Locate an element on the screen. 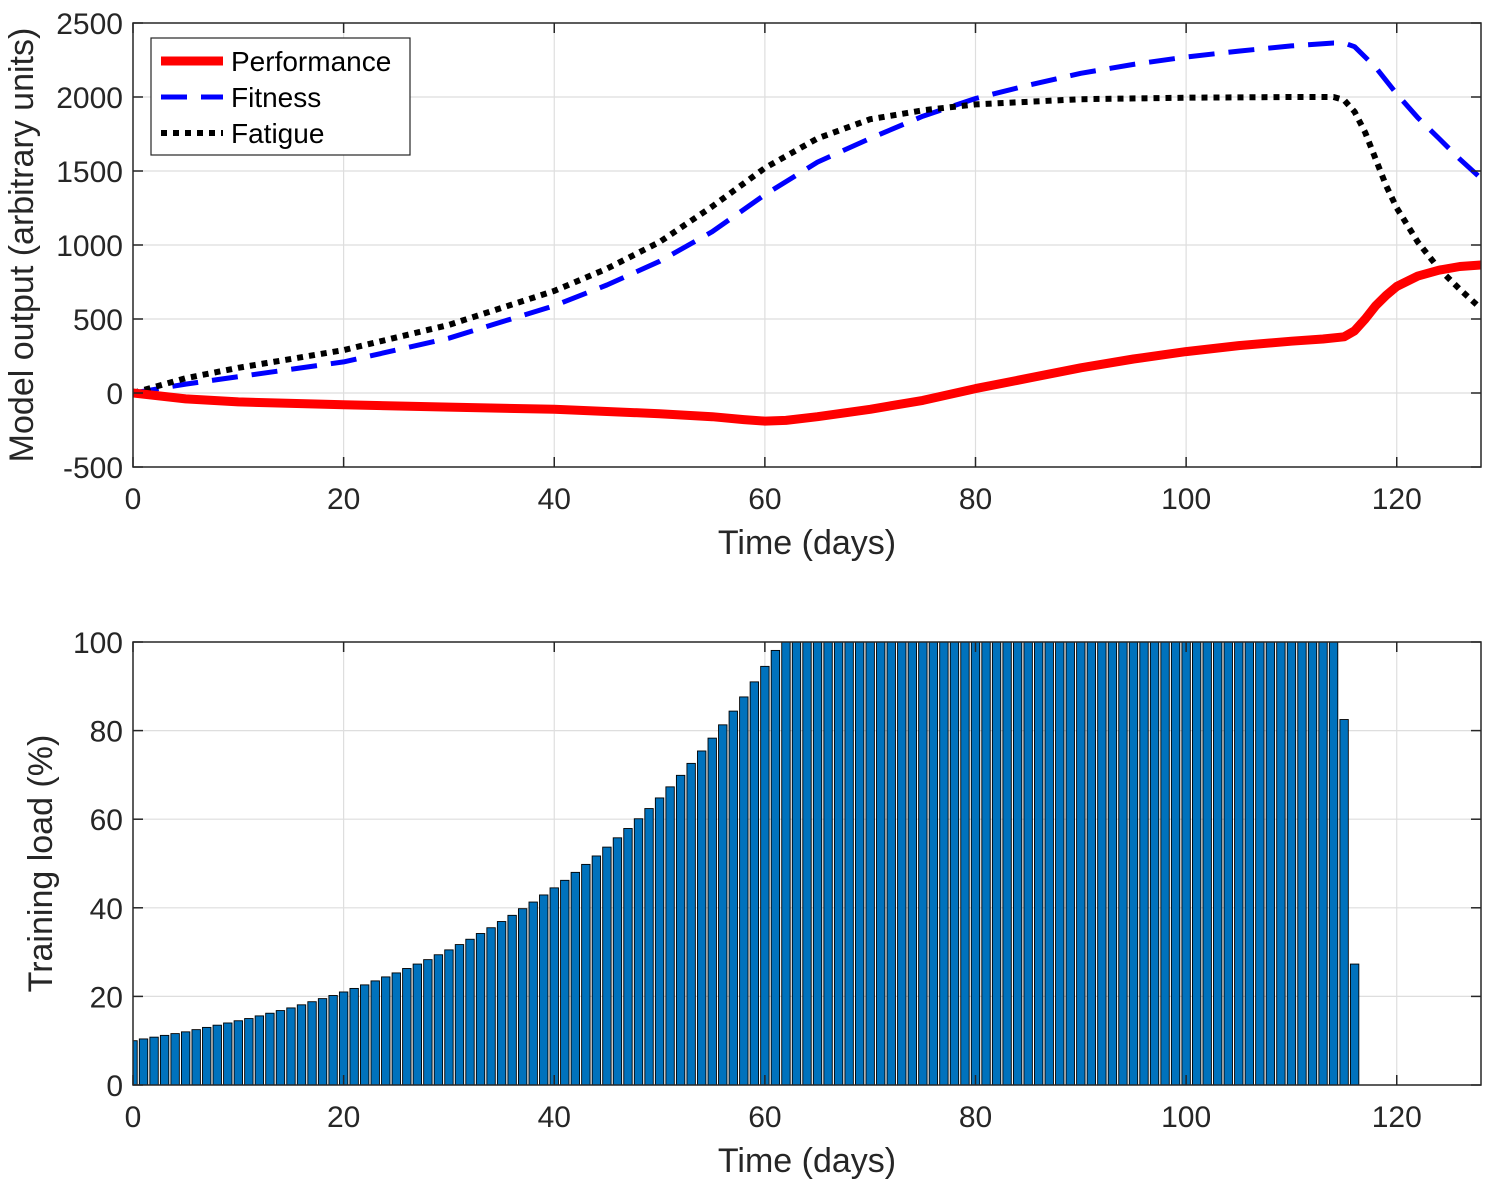 The image size is (1493, 1183). y-tick-label: 80 is located at coordinates (106, 732).